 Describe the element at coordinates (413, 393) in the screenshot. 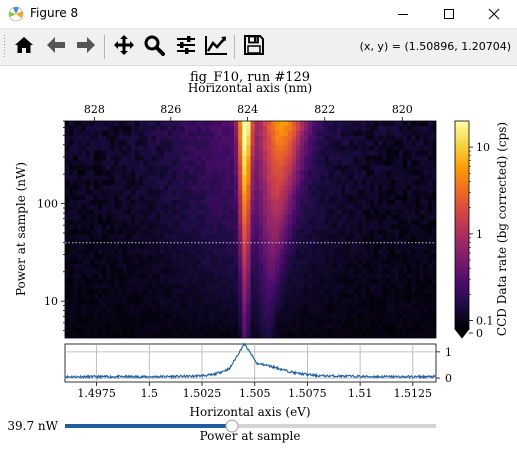

I see `x-tick-label: 1.5125` at that location.